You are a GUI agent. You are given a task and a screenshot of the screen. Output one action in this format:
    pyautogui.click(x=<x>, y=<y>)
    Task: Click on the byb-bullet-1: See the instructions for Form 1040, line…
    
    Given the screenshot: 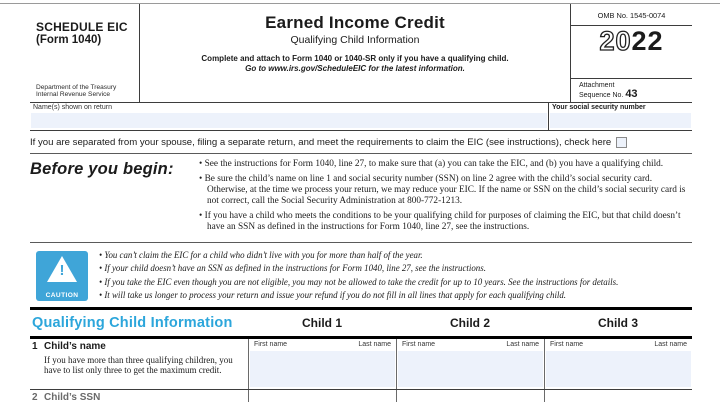 What is the action you would take?
    pyautogui.click(x=444, y=164)
    